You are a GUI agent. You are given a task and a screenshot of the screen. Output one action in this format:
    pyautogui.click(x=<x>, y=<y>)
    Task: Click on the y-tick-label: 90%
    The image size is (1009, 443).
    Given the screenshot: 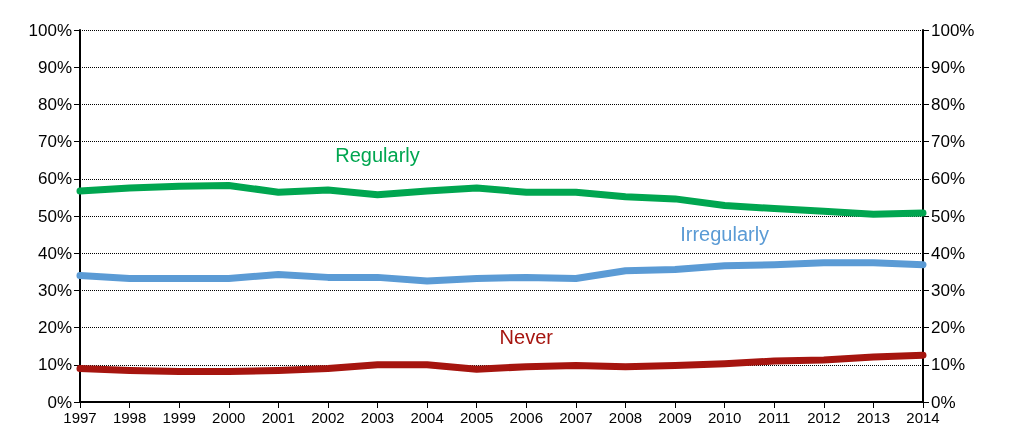 What is the action you would take?
    pyautogui.click(x=54, y=67)
    